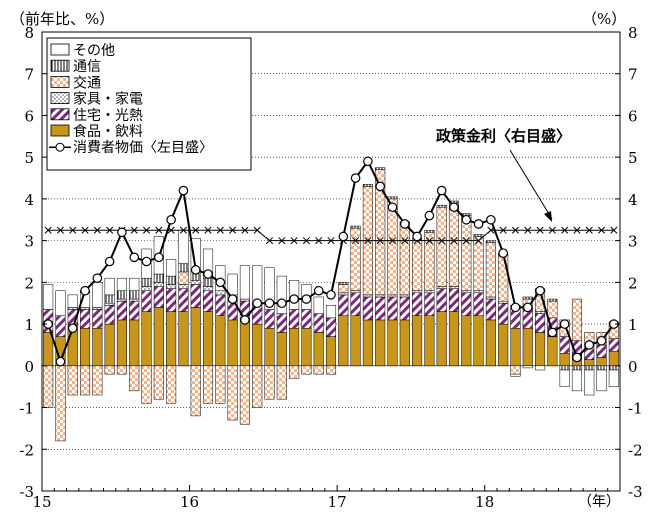 Image resolution: width=653 pixels, height=514 pixels. Describe the element at coordinates (29, 33) in the screenshot. I see `y-tick-label: 8` at that location.